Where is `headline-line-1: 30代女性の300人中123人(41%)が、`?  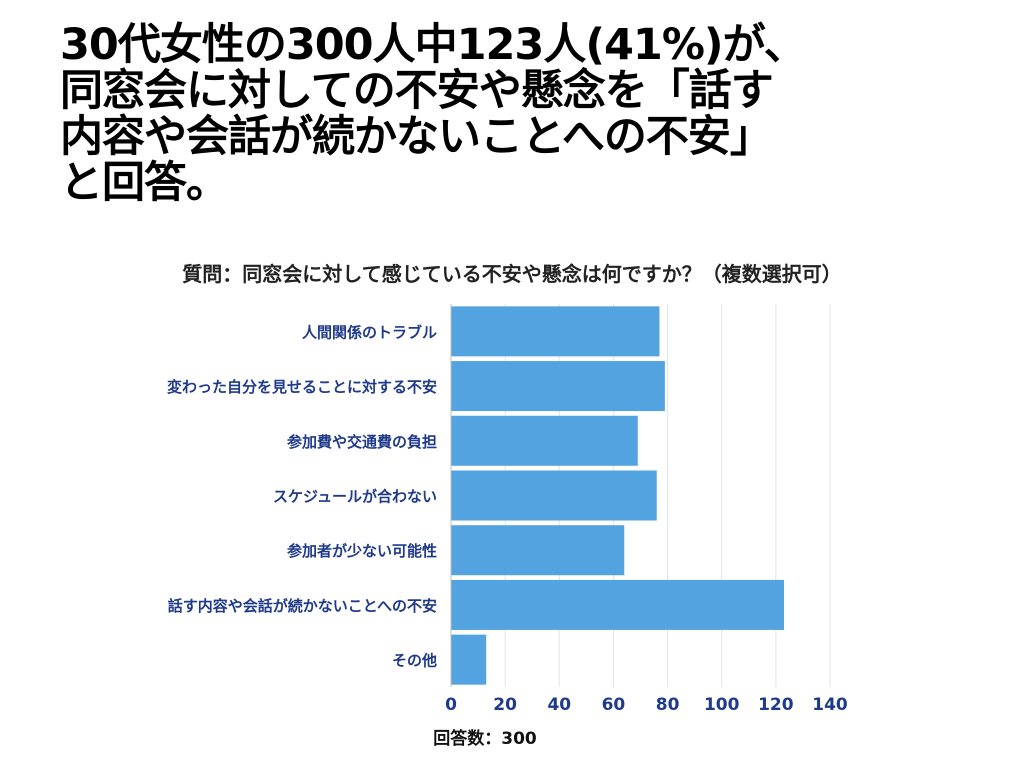
headline-line-1: 30代女性の300人中123人(41%)が、 is located at coordinates (433, 45).